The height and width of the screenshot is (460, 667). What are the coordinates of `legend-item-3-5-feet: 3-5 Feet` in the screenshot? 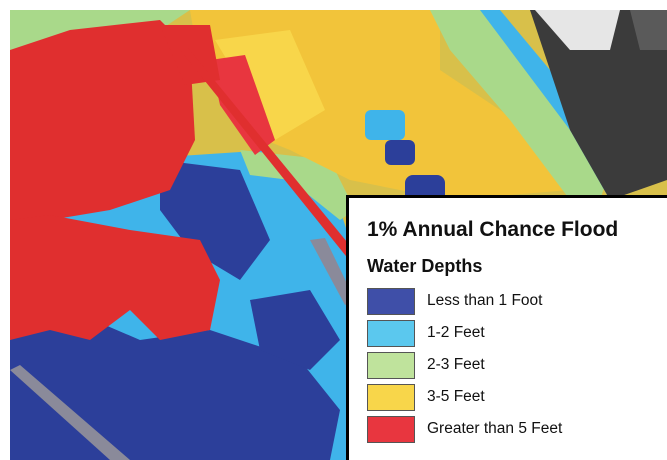 It's located at (512, 398).